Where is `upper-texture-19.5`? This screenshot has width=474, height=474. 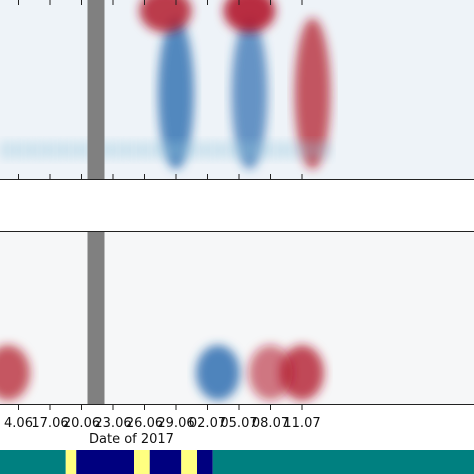
upper-texture-19.5 is located at coordinates (212, 150).